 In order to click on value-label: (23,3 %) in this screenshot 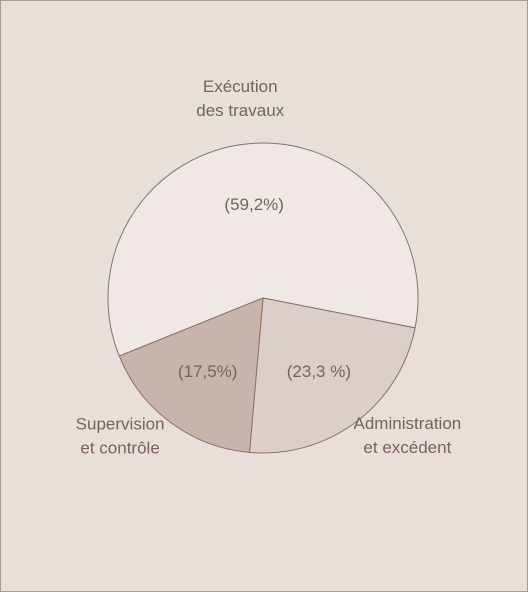, I will do `click(319, 371)`.